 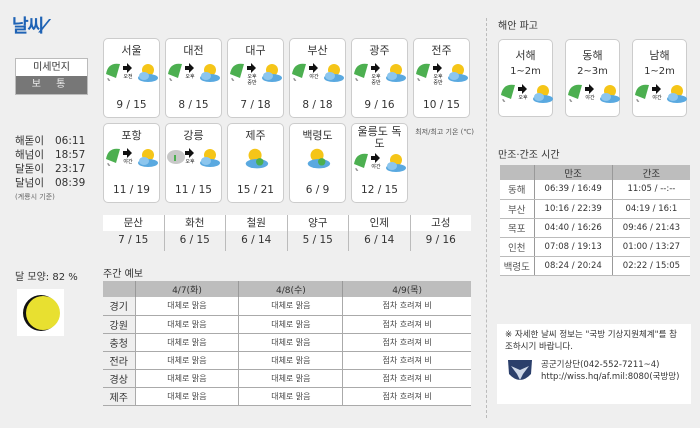 I want to click on small-city: 문산 7 / 15, so click(x=134, y=233).